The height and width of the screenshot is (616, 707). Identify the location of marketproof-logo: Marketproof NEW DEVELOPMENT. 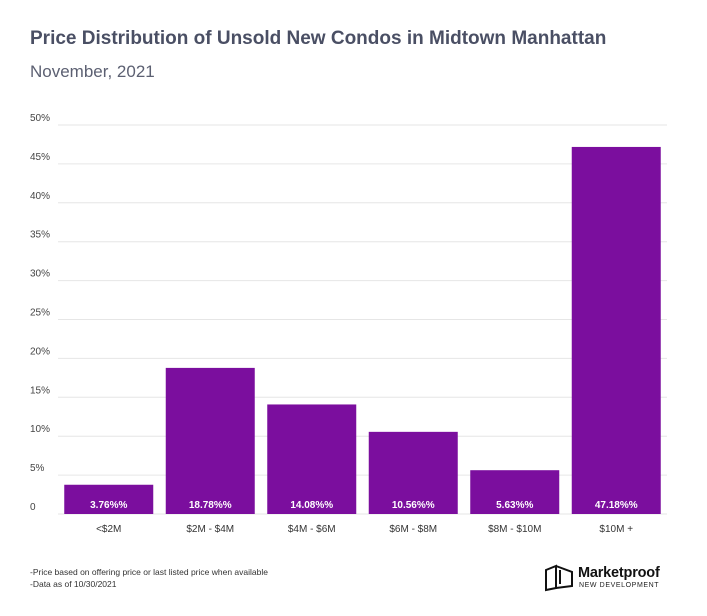
(614, 579).